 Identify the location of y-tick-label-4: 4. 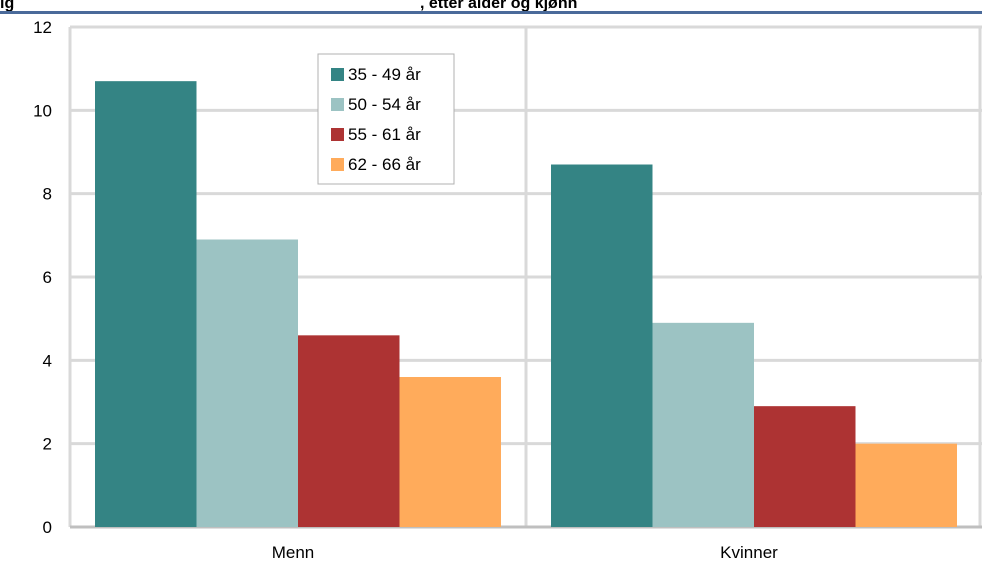
(47, 360).